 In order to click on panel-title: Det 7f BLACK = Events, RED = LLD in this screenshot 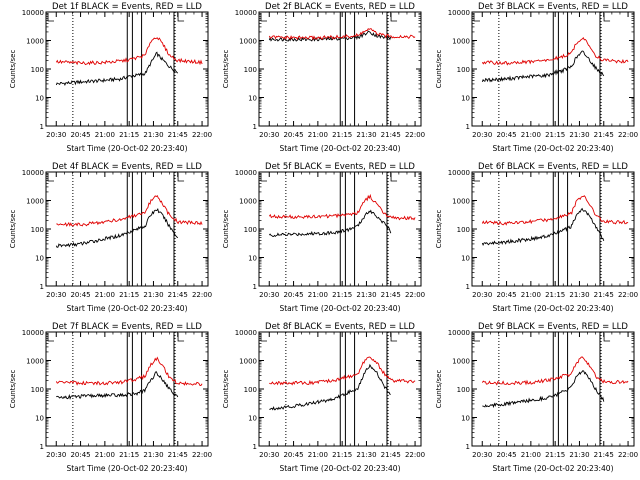, I will do `click(127, 327)`.